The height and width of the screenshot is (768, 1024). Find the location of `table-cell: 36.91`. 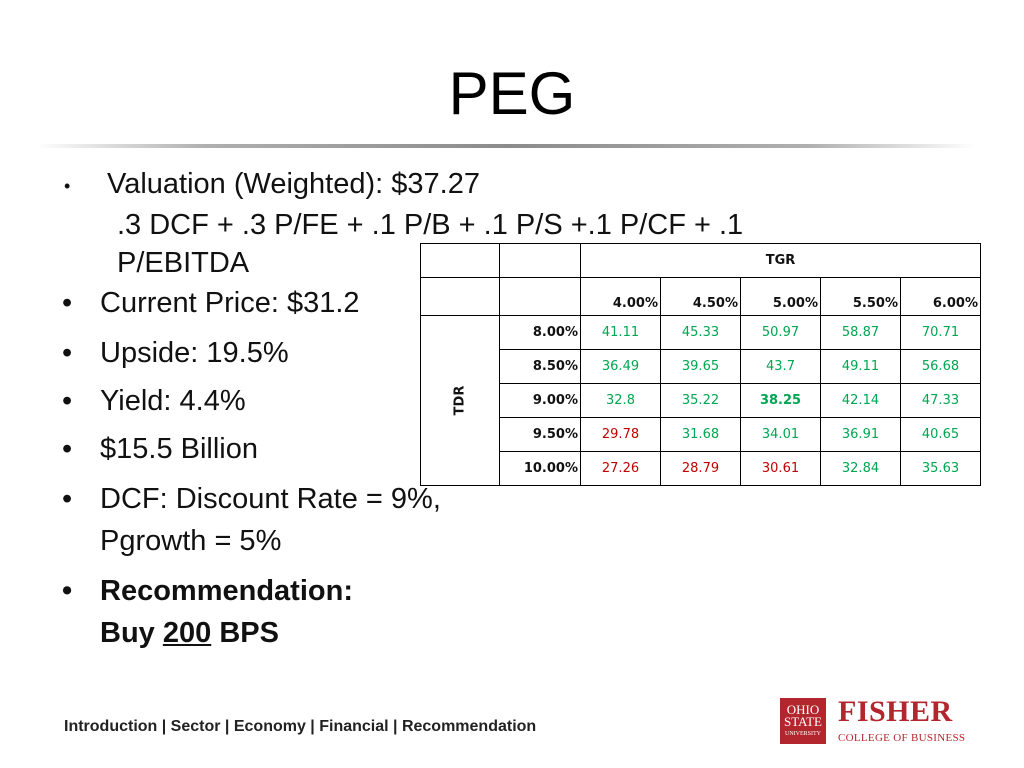

table-cell: 36.91 is located at coordinates (860, 434).